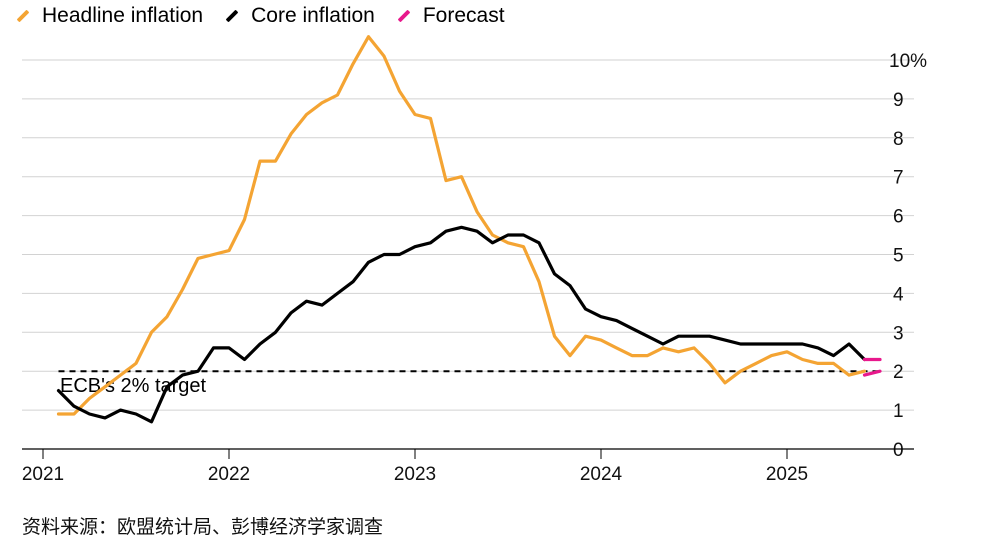 The image size is (1006, 546). Describe the element at coordinates (898, 411) in the screenshot. I see `y-tick-label-1: 1` at that location.